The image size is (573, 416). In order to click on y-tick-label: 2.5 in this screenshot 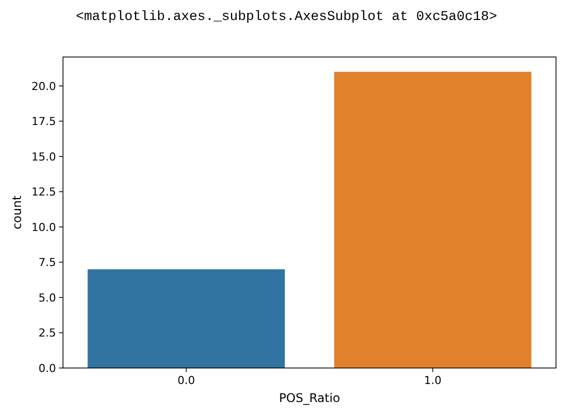, I will do `click(47, 333)`.